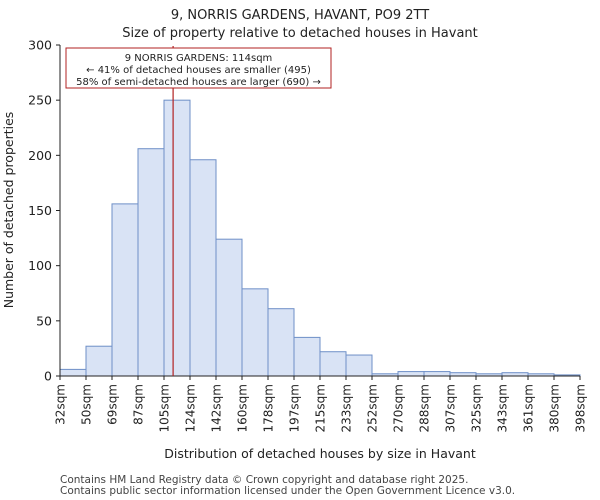 The image size is (600, 500). I want to click on x-tick-label: 215sqm, so click(321, 408).